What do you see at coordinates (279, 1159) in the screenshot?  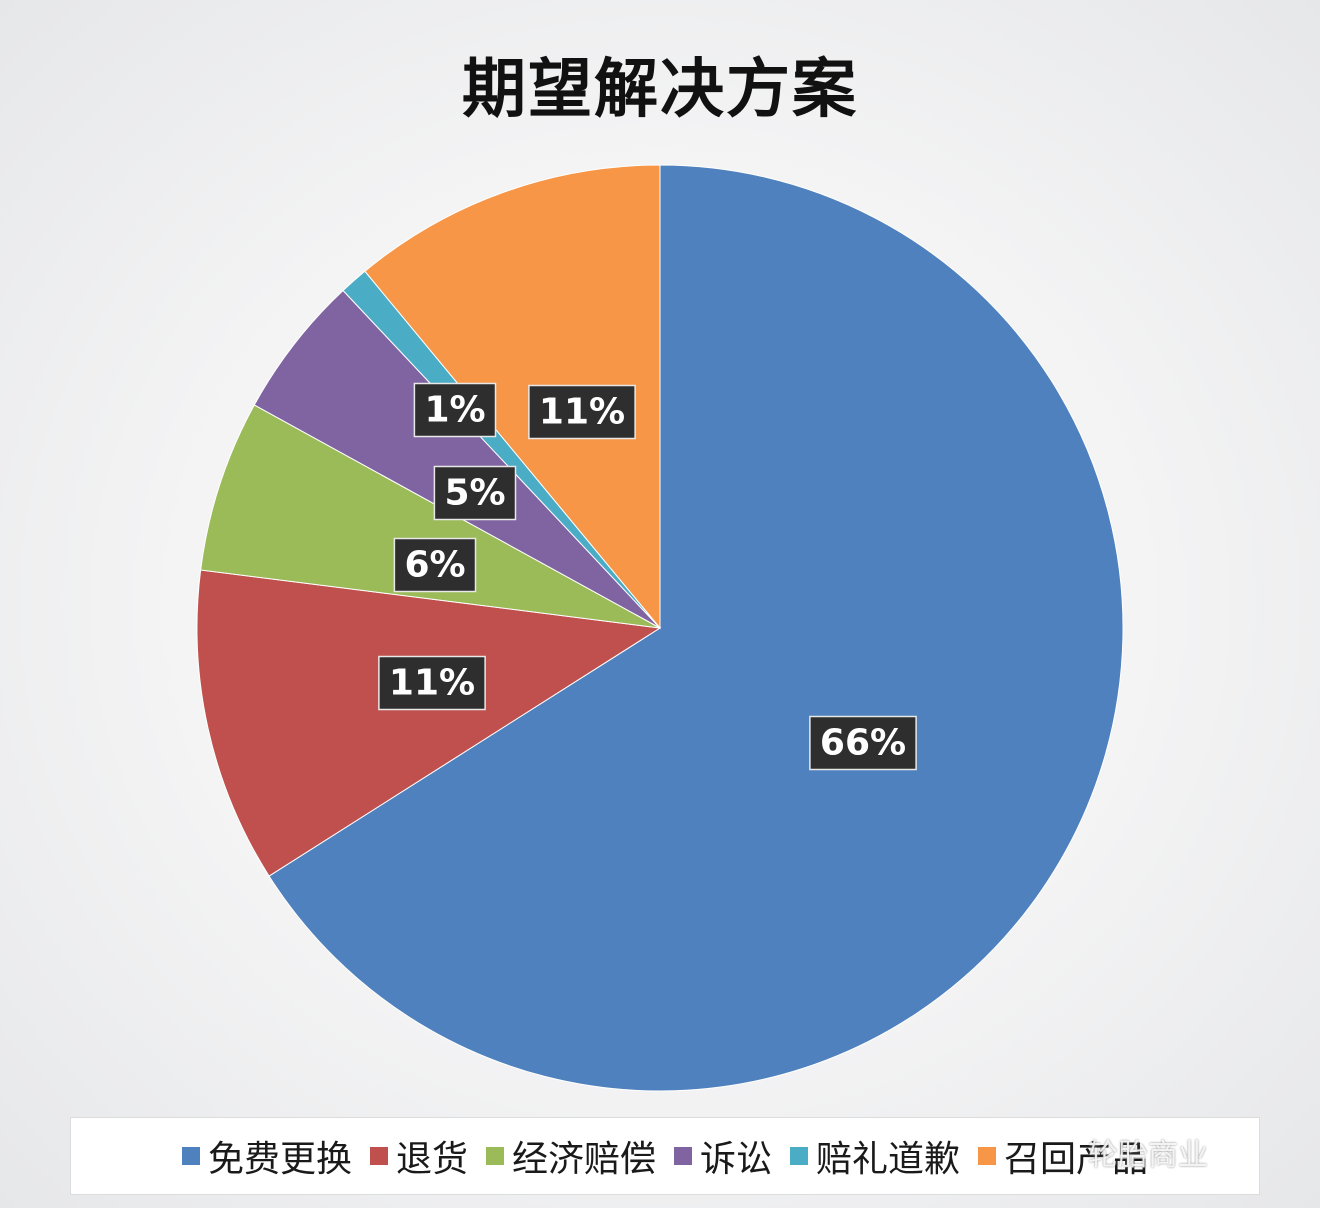 I see `legend-label: 免费更换` at bounding box center [279, 1159].